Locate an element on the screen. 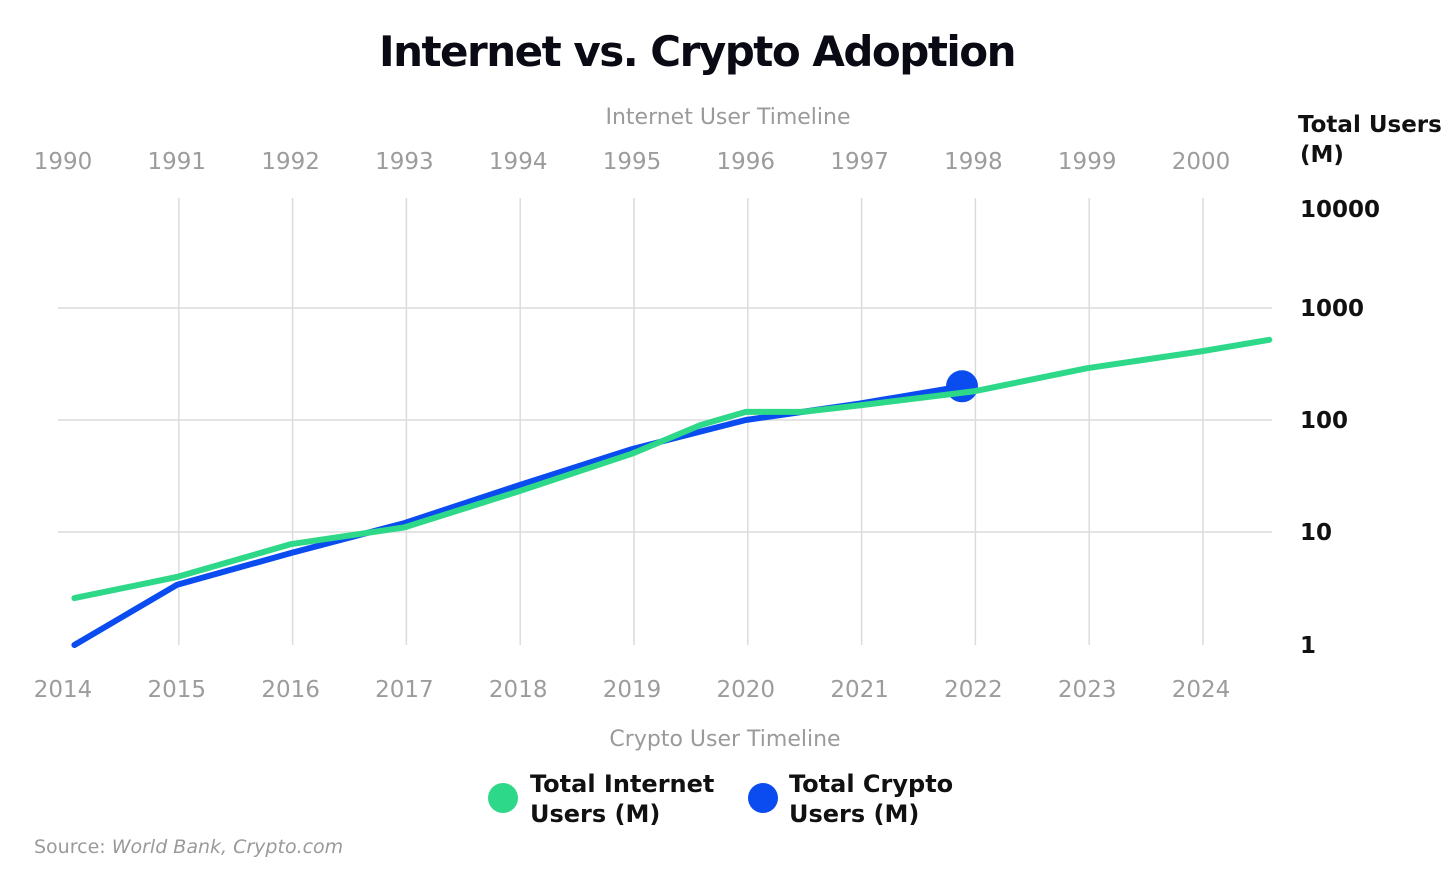 This screenshot has height=877, width=1456. source-note: Source: World Bank, Crypto.com is located at coordinates (188, 847).